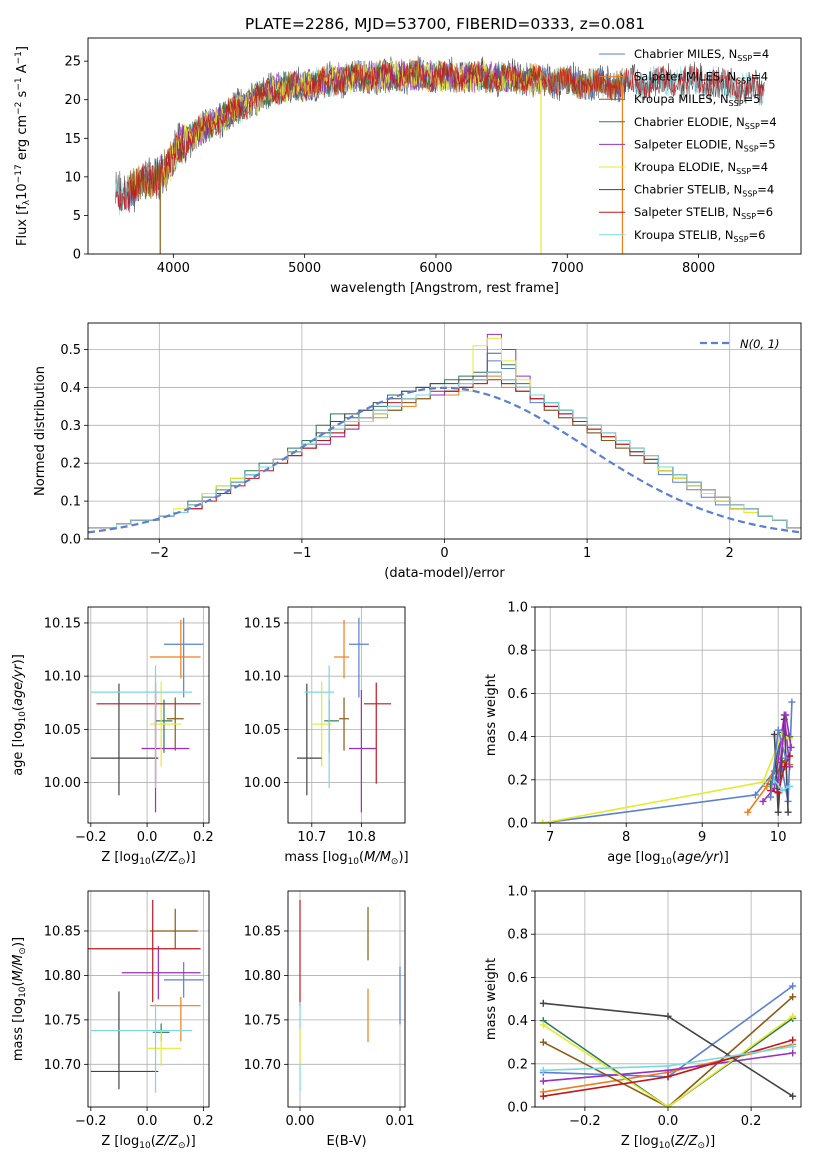 The image size is (819, 1170). I want to click on age-vs-Z-xlabel-part: (, so click(153, 857).